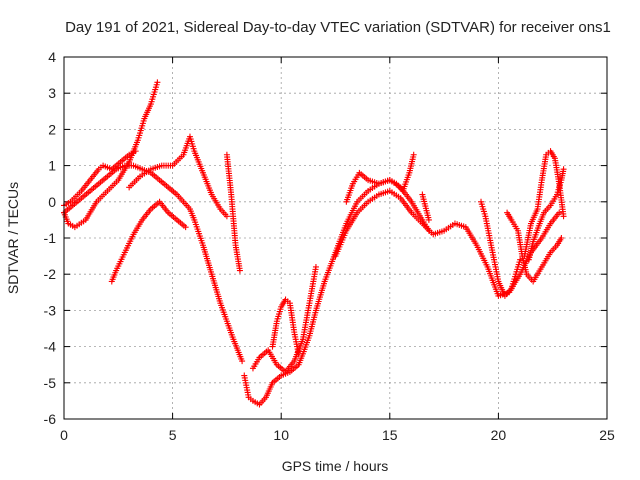 The height and width of the screenshot is (480, 640). What do you see at coordinates (52, 202) in the screenshot?
I see `y-tick-label: 0` at bounding box center [52, 202].